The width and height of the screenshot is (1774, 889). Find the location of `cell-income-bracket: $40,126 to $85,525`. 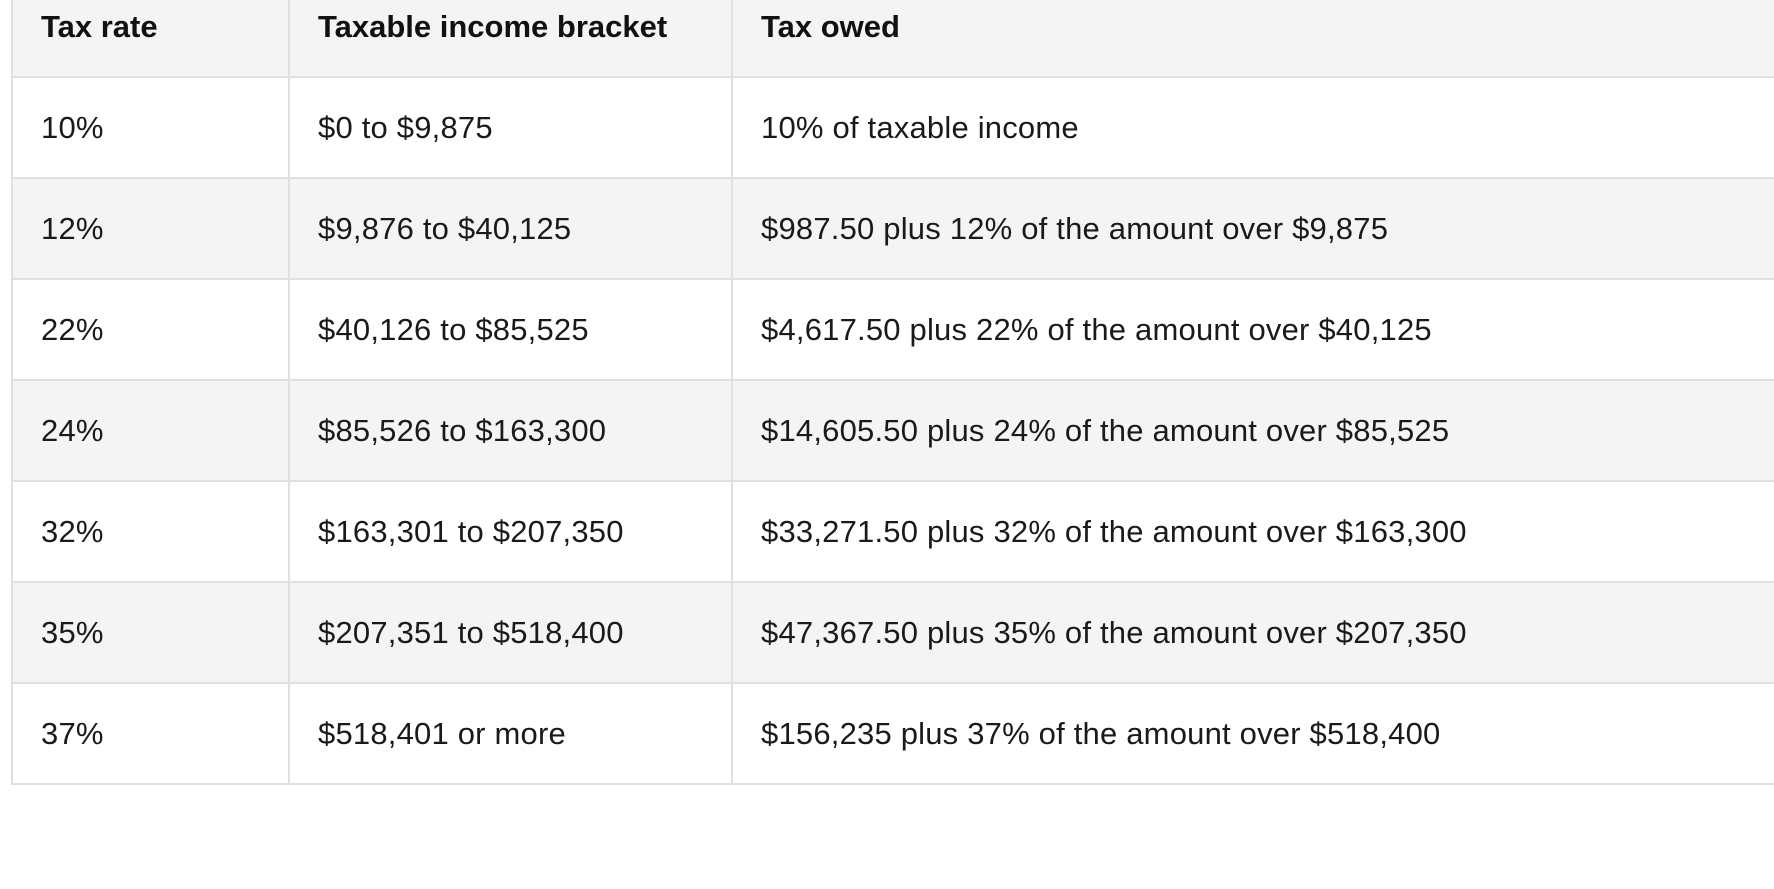

cell-income-bracket: $40,126 to $85,525 is located at coordinates (510, 329).